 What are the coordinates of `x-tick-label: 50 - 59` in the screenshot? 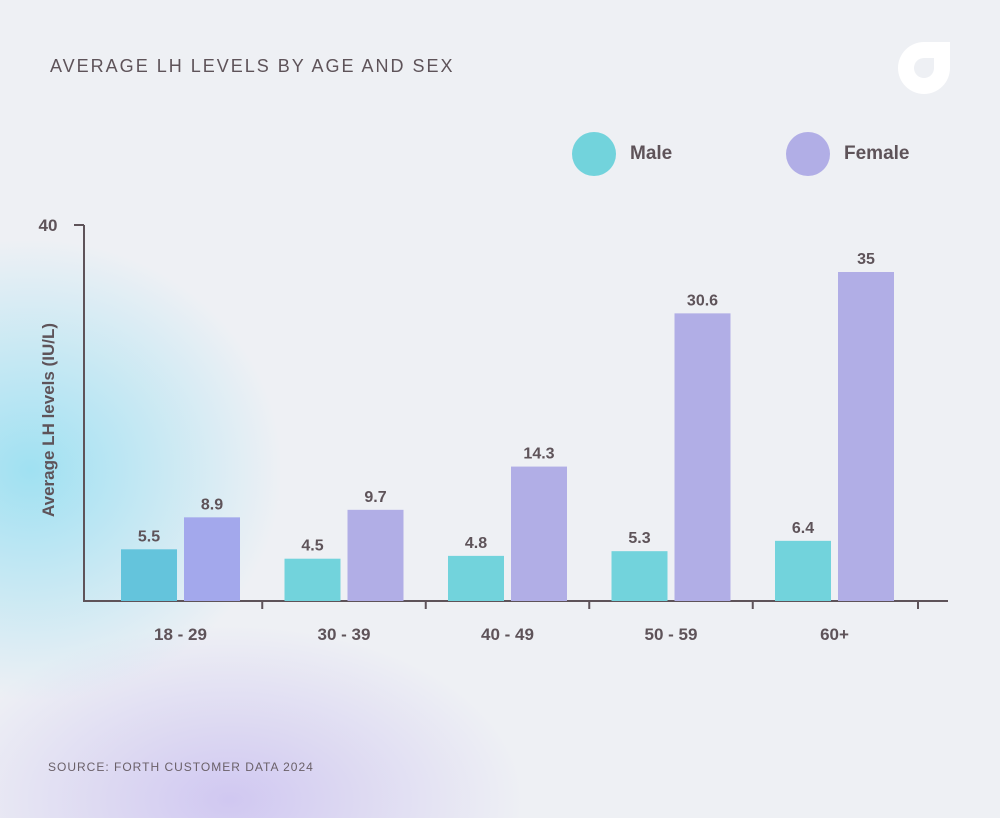 It's located at (671, 634).